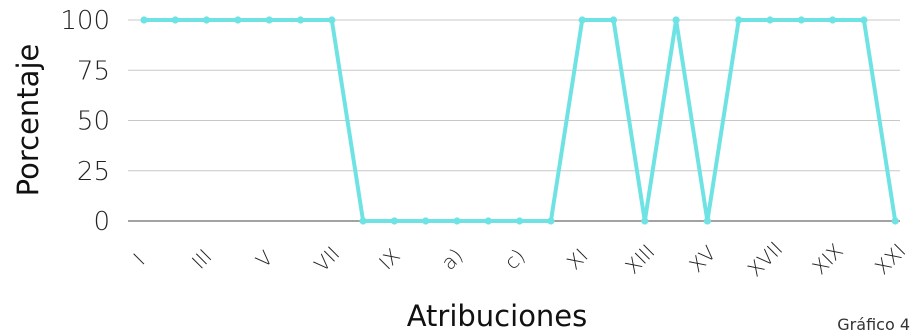 This screenshot has width=913, height=336. I want to click on y-tick-label: 100, so click(85, 21).